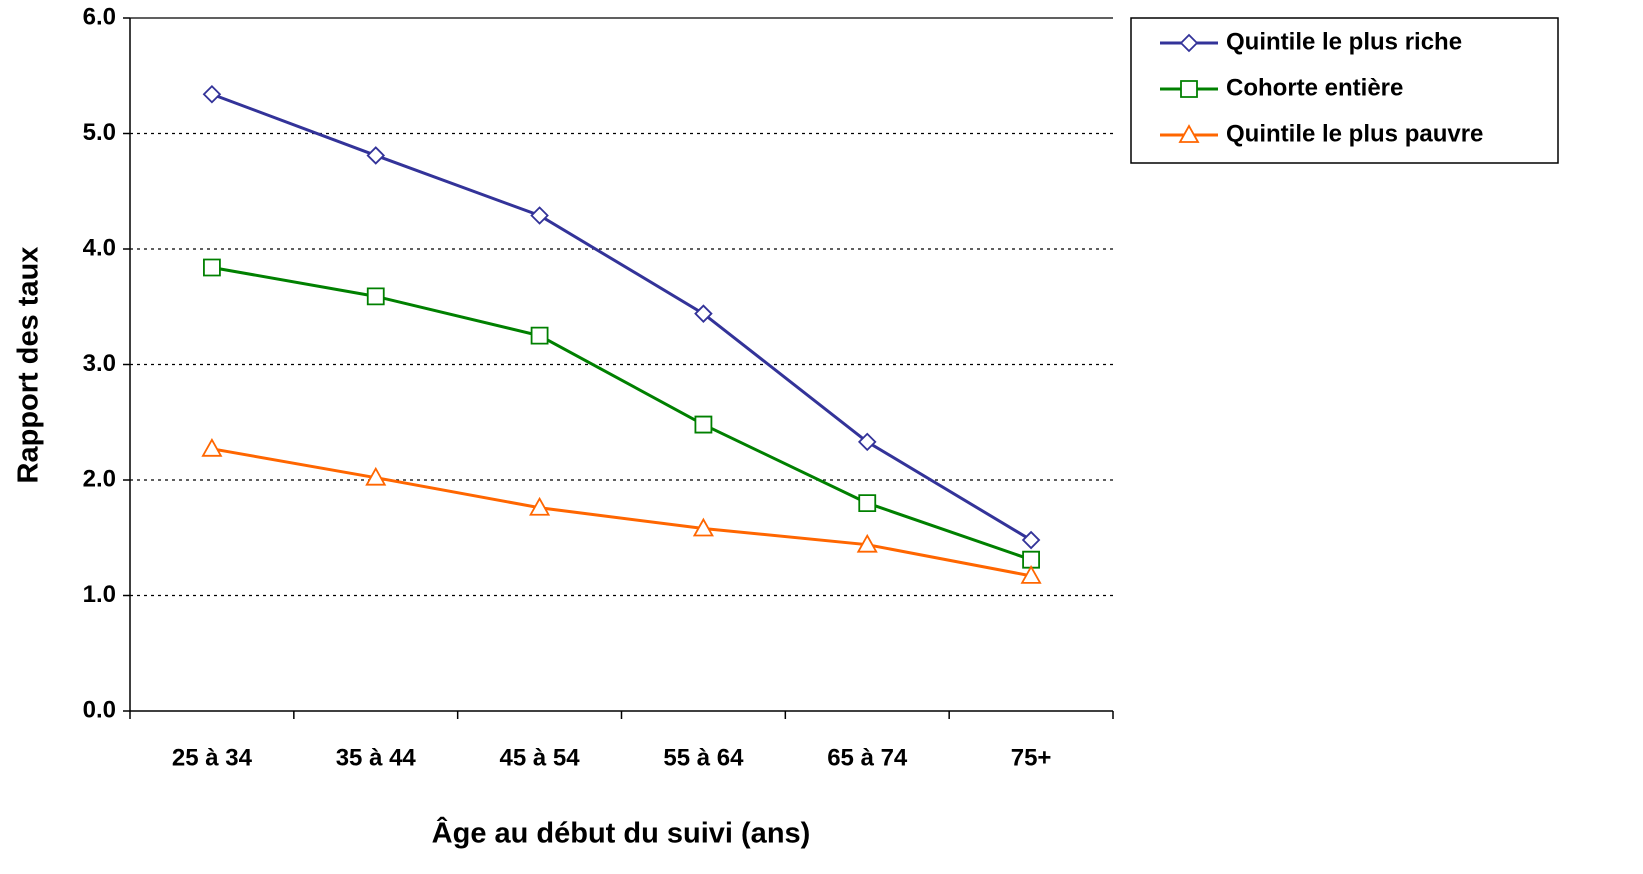  I want to click on x-tick-label: 45 à 54, so click(540, 757).